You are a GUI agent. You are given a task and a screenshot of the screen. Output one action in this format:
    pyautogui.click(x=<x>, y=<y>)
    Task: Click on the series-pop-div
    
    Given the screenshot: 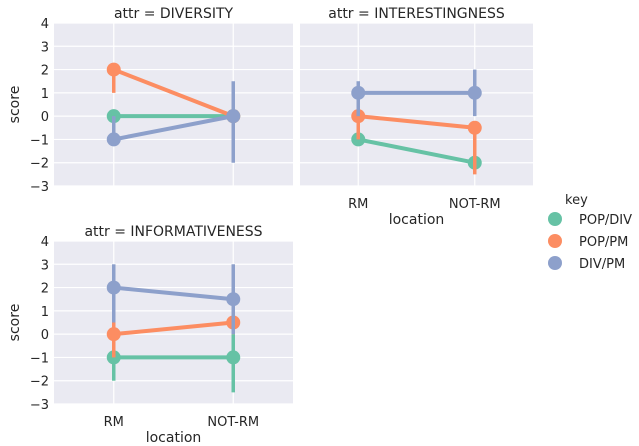 What is the action you would take?
    pyautogui.click(x=173, y=363)
    